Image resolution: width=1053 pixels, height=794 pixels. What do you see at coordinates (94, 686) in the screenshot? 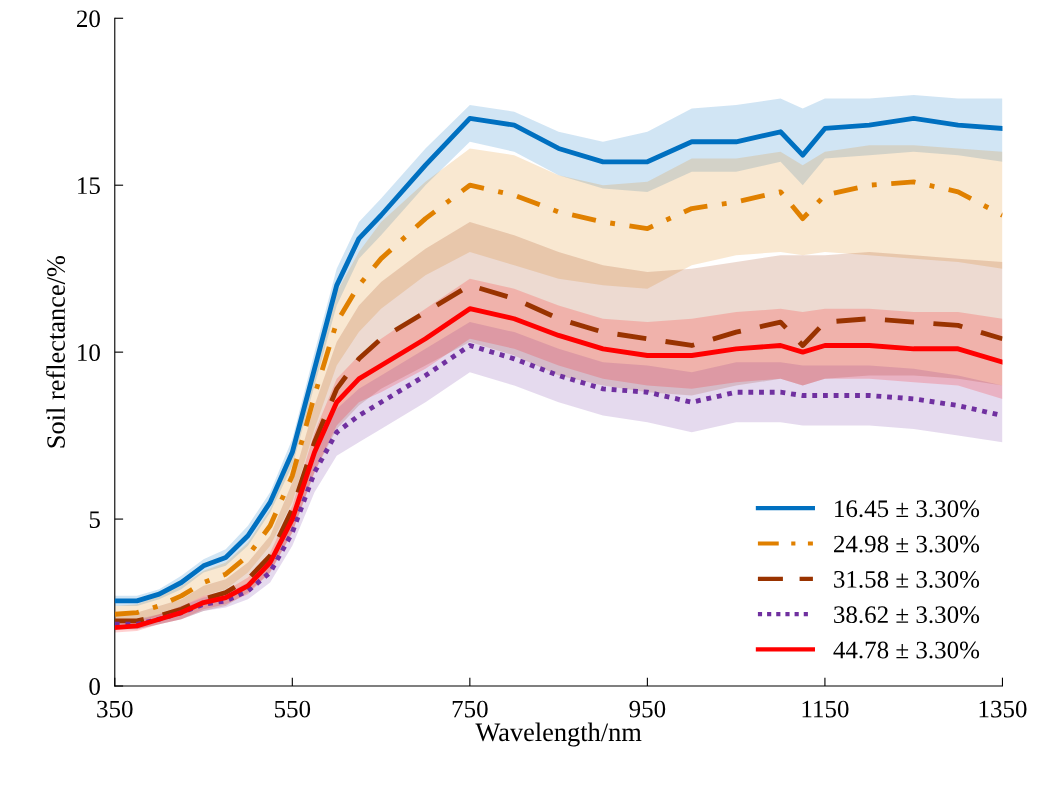
I see `y-tick-label: 0` at bounding box center [94, 686].